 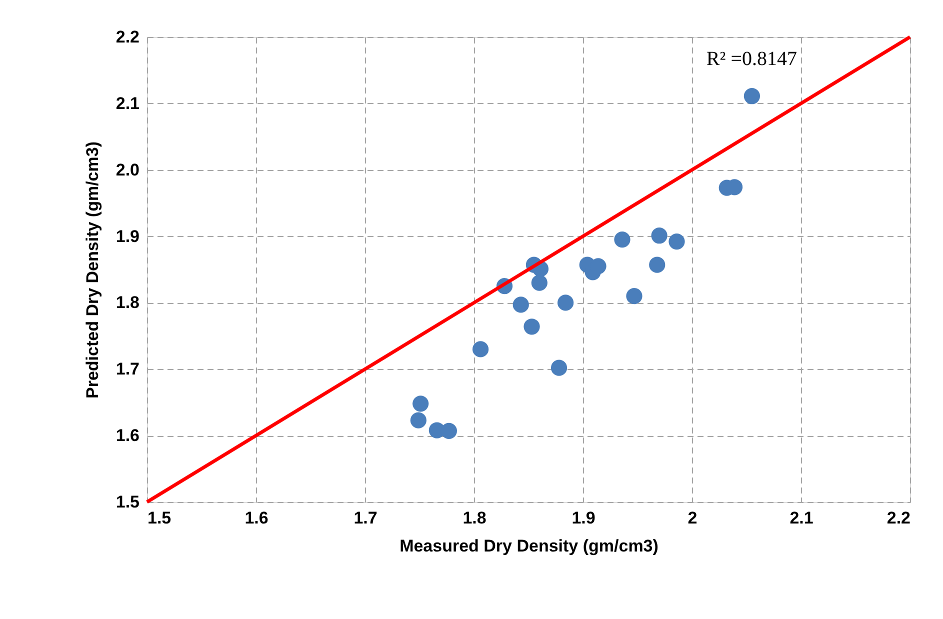 I want to click on y-tick-label: 2.0, so click(x=128, y=170).